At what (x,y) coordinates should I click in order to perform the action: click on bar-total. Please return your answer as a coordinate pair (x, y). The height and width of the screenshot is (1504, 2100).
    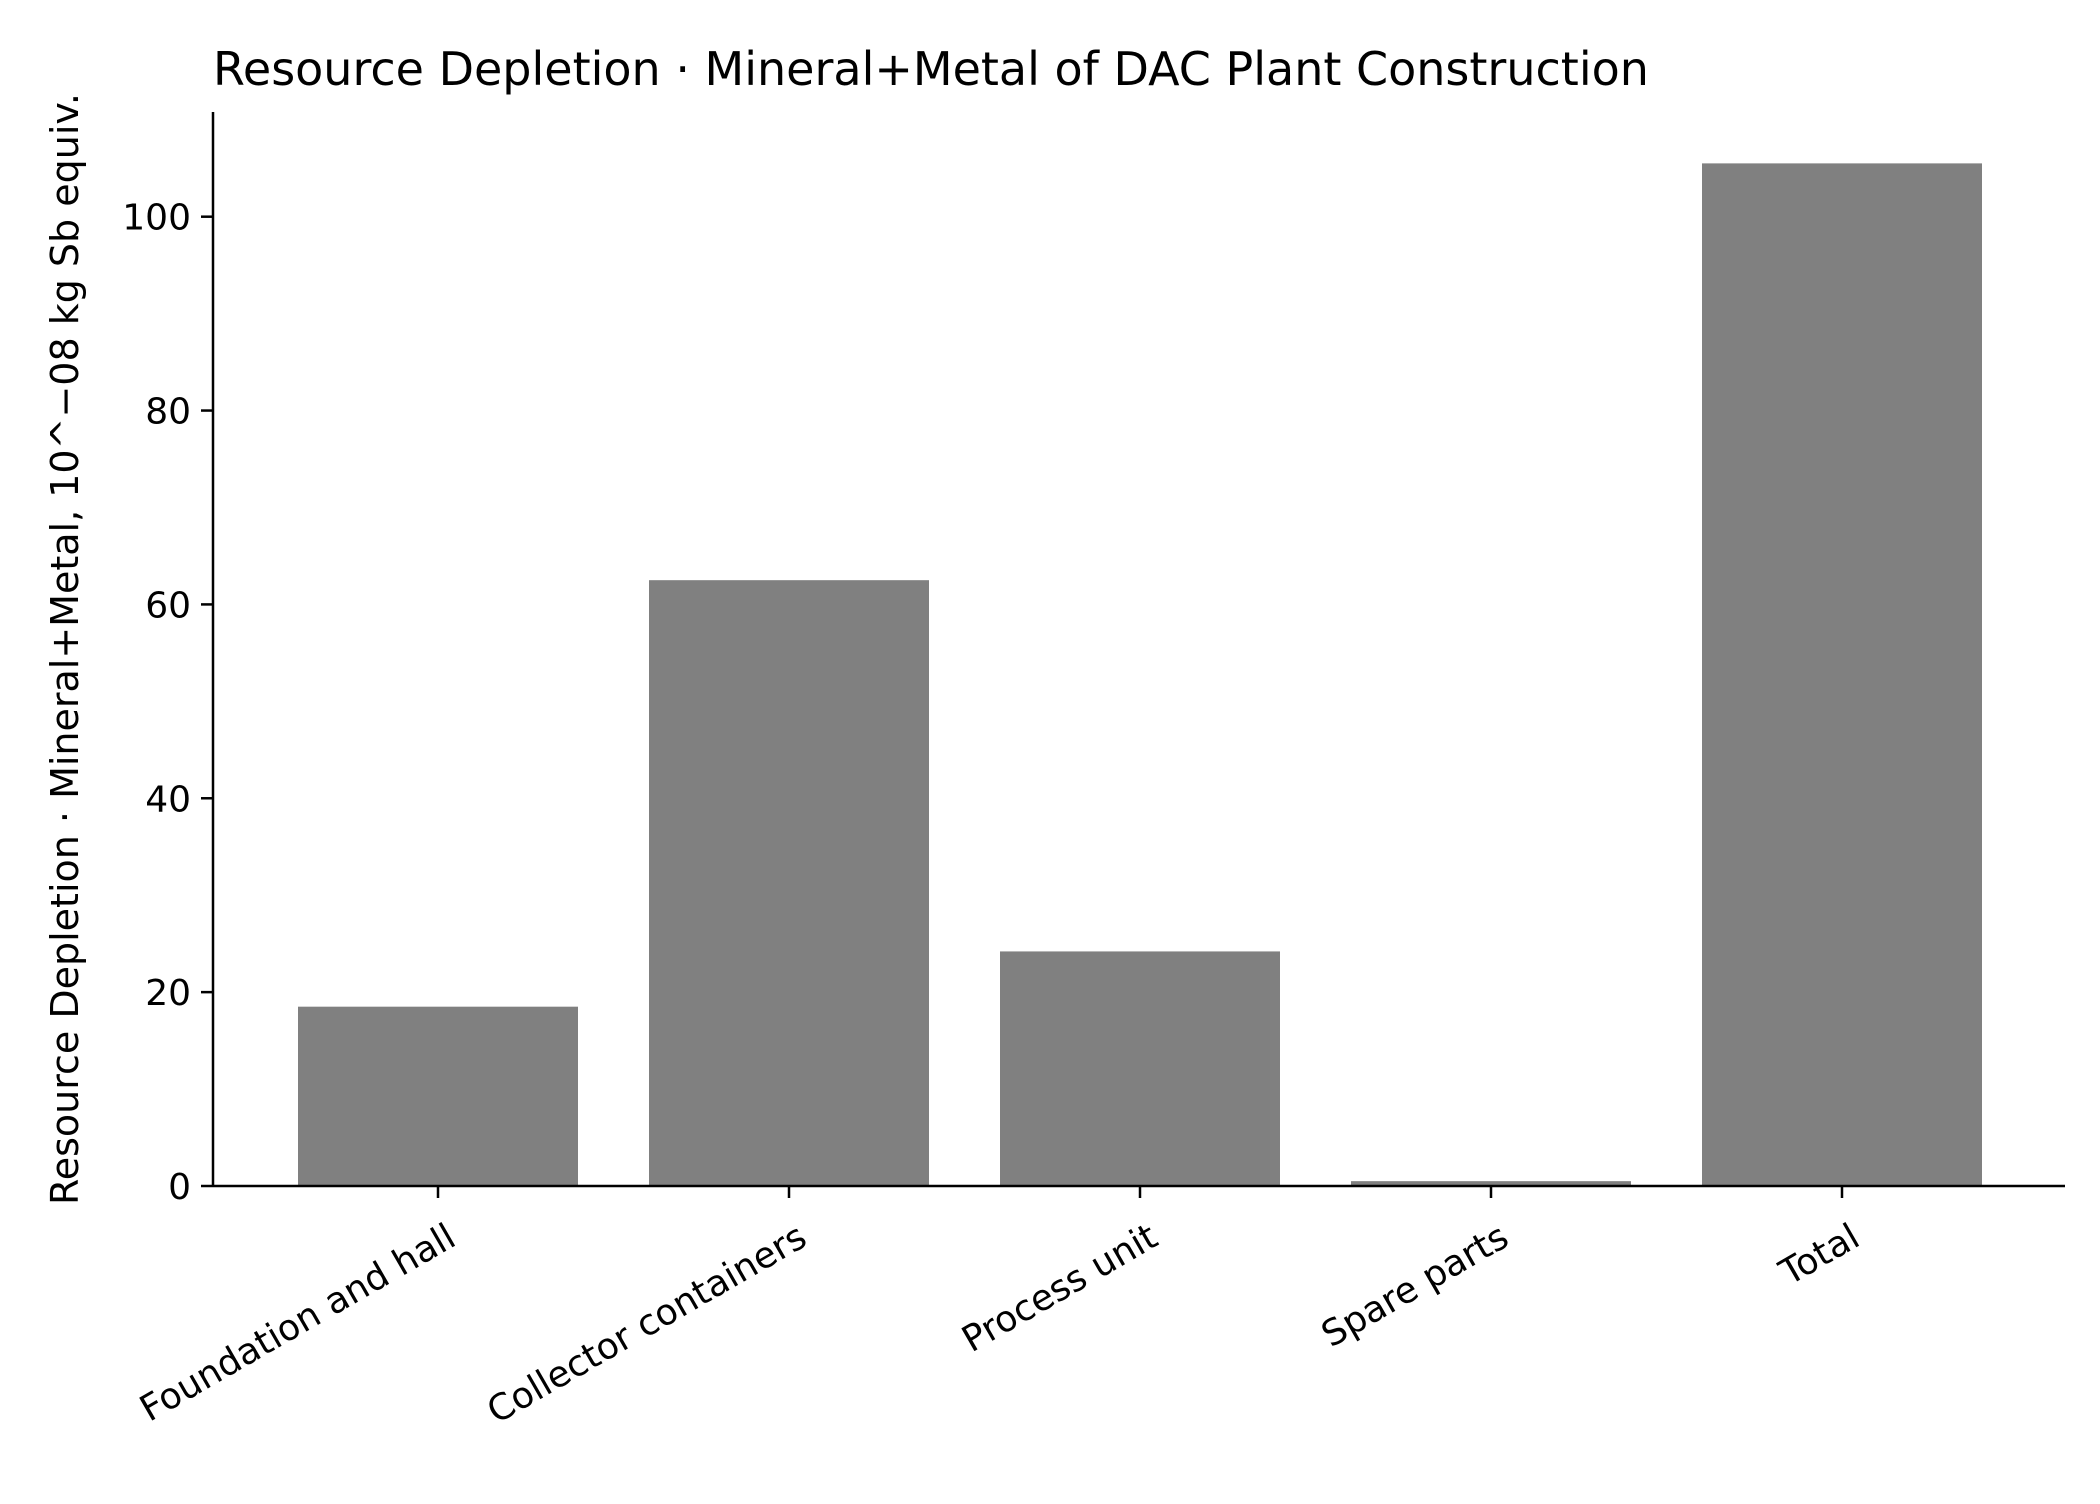
    Looking at the image, I should click on (1842, 674).